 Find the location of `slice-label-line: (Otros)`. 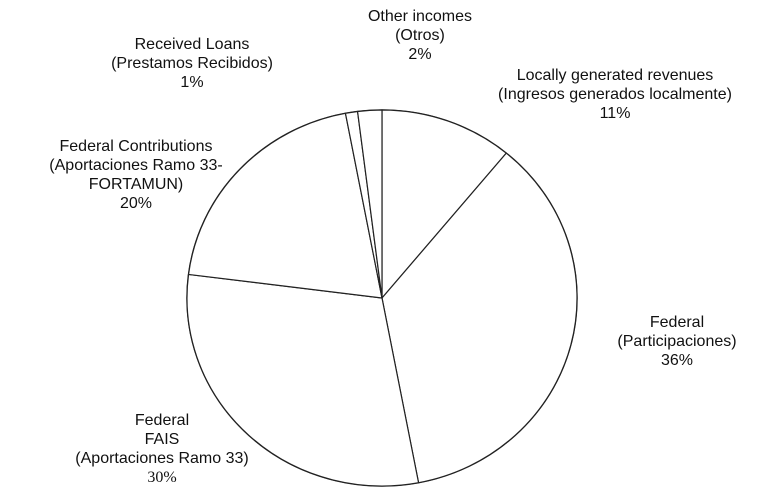

slice-label-line: (Otros) is located at coordinates (420, 35).